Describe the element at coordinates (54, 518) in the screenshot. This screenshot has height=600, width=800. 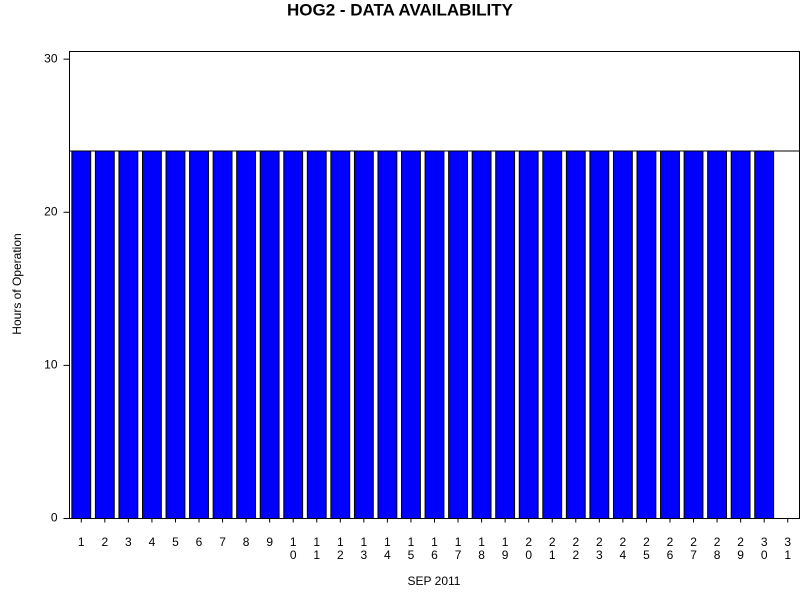
I see `y-tick-label: 0` at that location.